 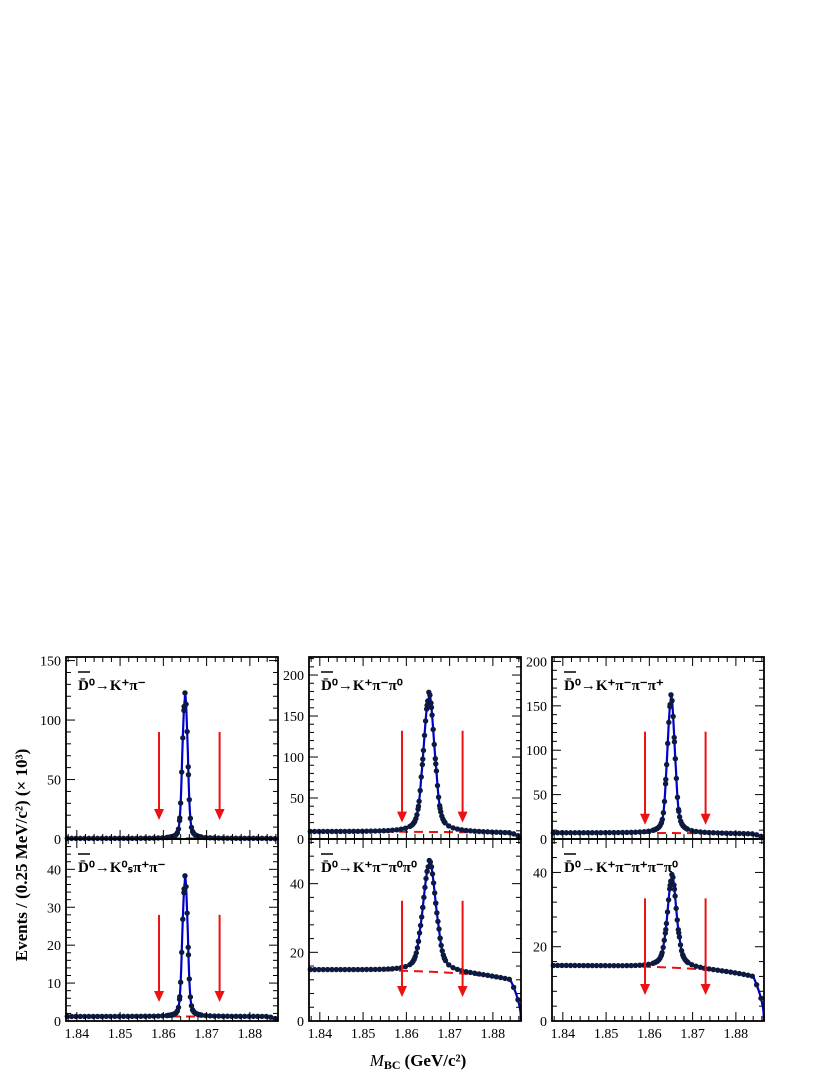 What do you see at coordinates (250, 1034) in the screenshot?
I see `x-tick-label: 1.88` at bounding box center [250, 1034].